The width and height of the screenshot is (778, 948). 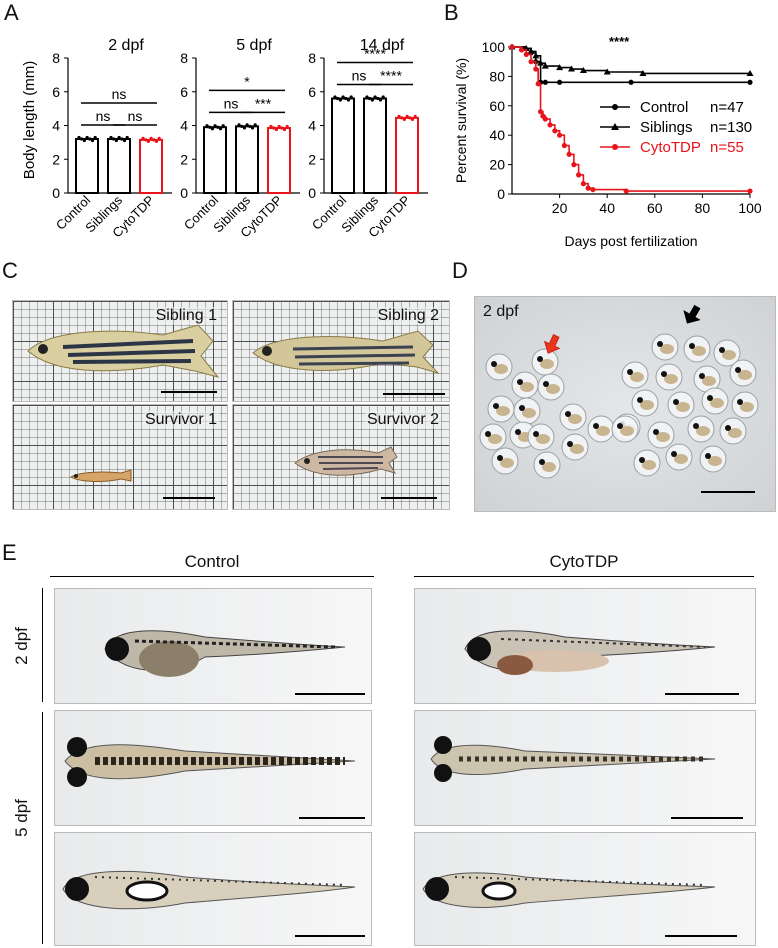 I want to click on panel-d-letter: D, so click(x=460, y=270).